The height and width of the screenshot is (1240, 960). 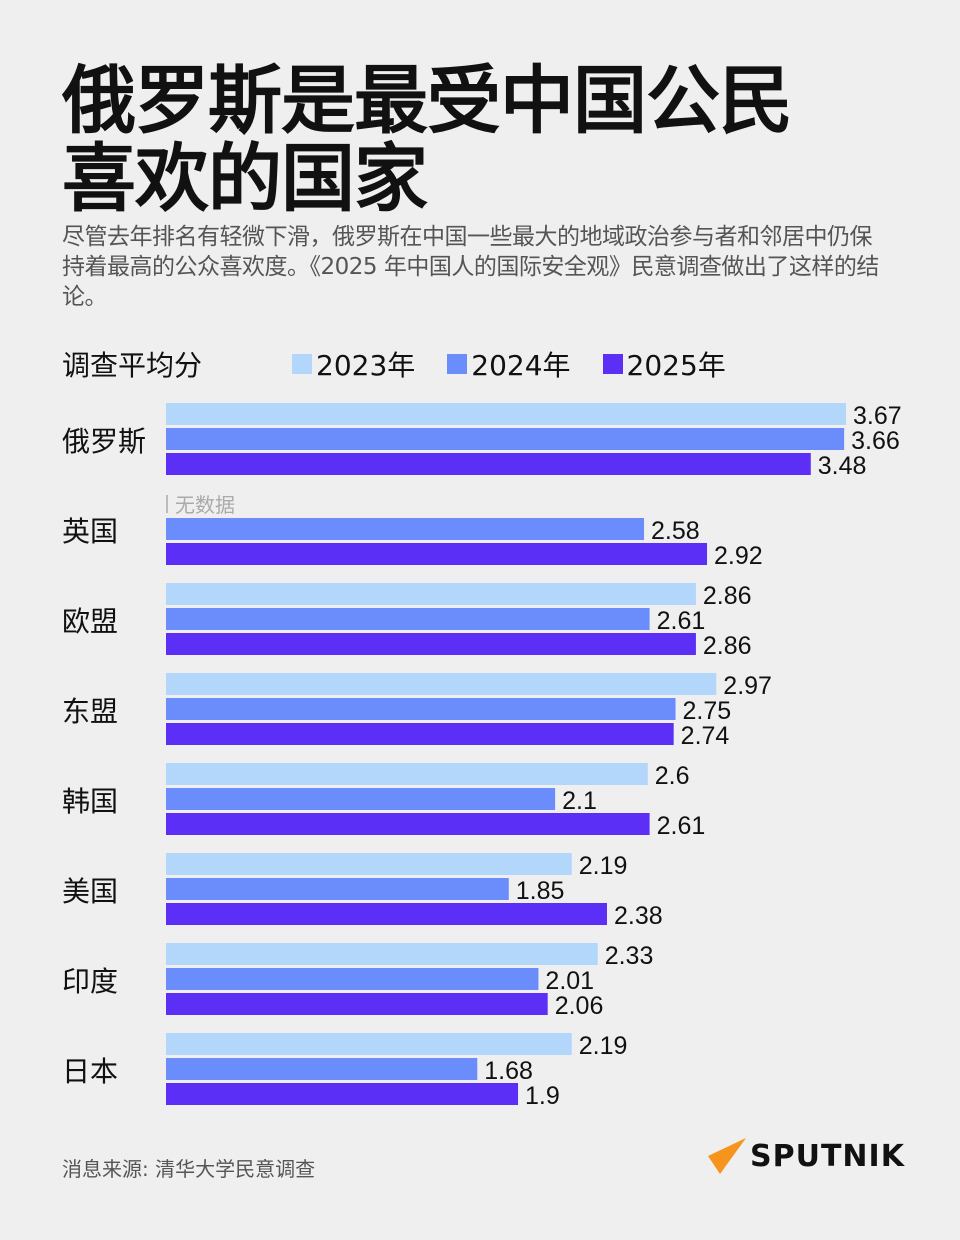 I want to click on source-note: 消息来源: 清华大学民意调查, so click(x=189, y=1169).